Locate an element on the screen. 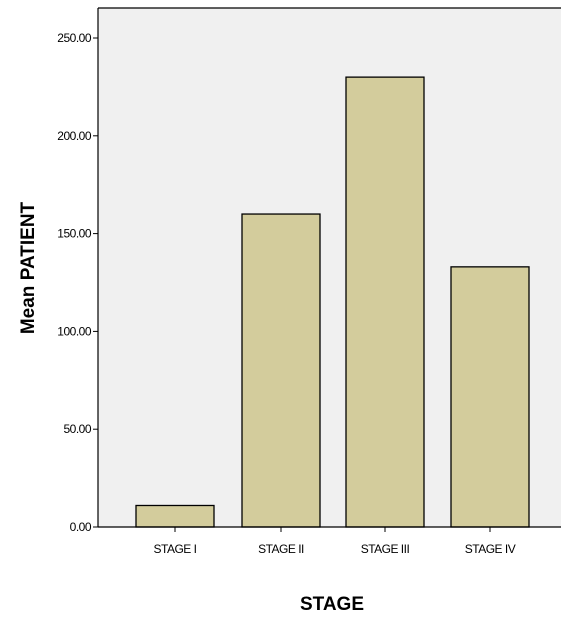 The width and height of the screenshot is (561, 619). x-tick-label: STAGE I is located at coordinates (175, 549).